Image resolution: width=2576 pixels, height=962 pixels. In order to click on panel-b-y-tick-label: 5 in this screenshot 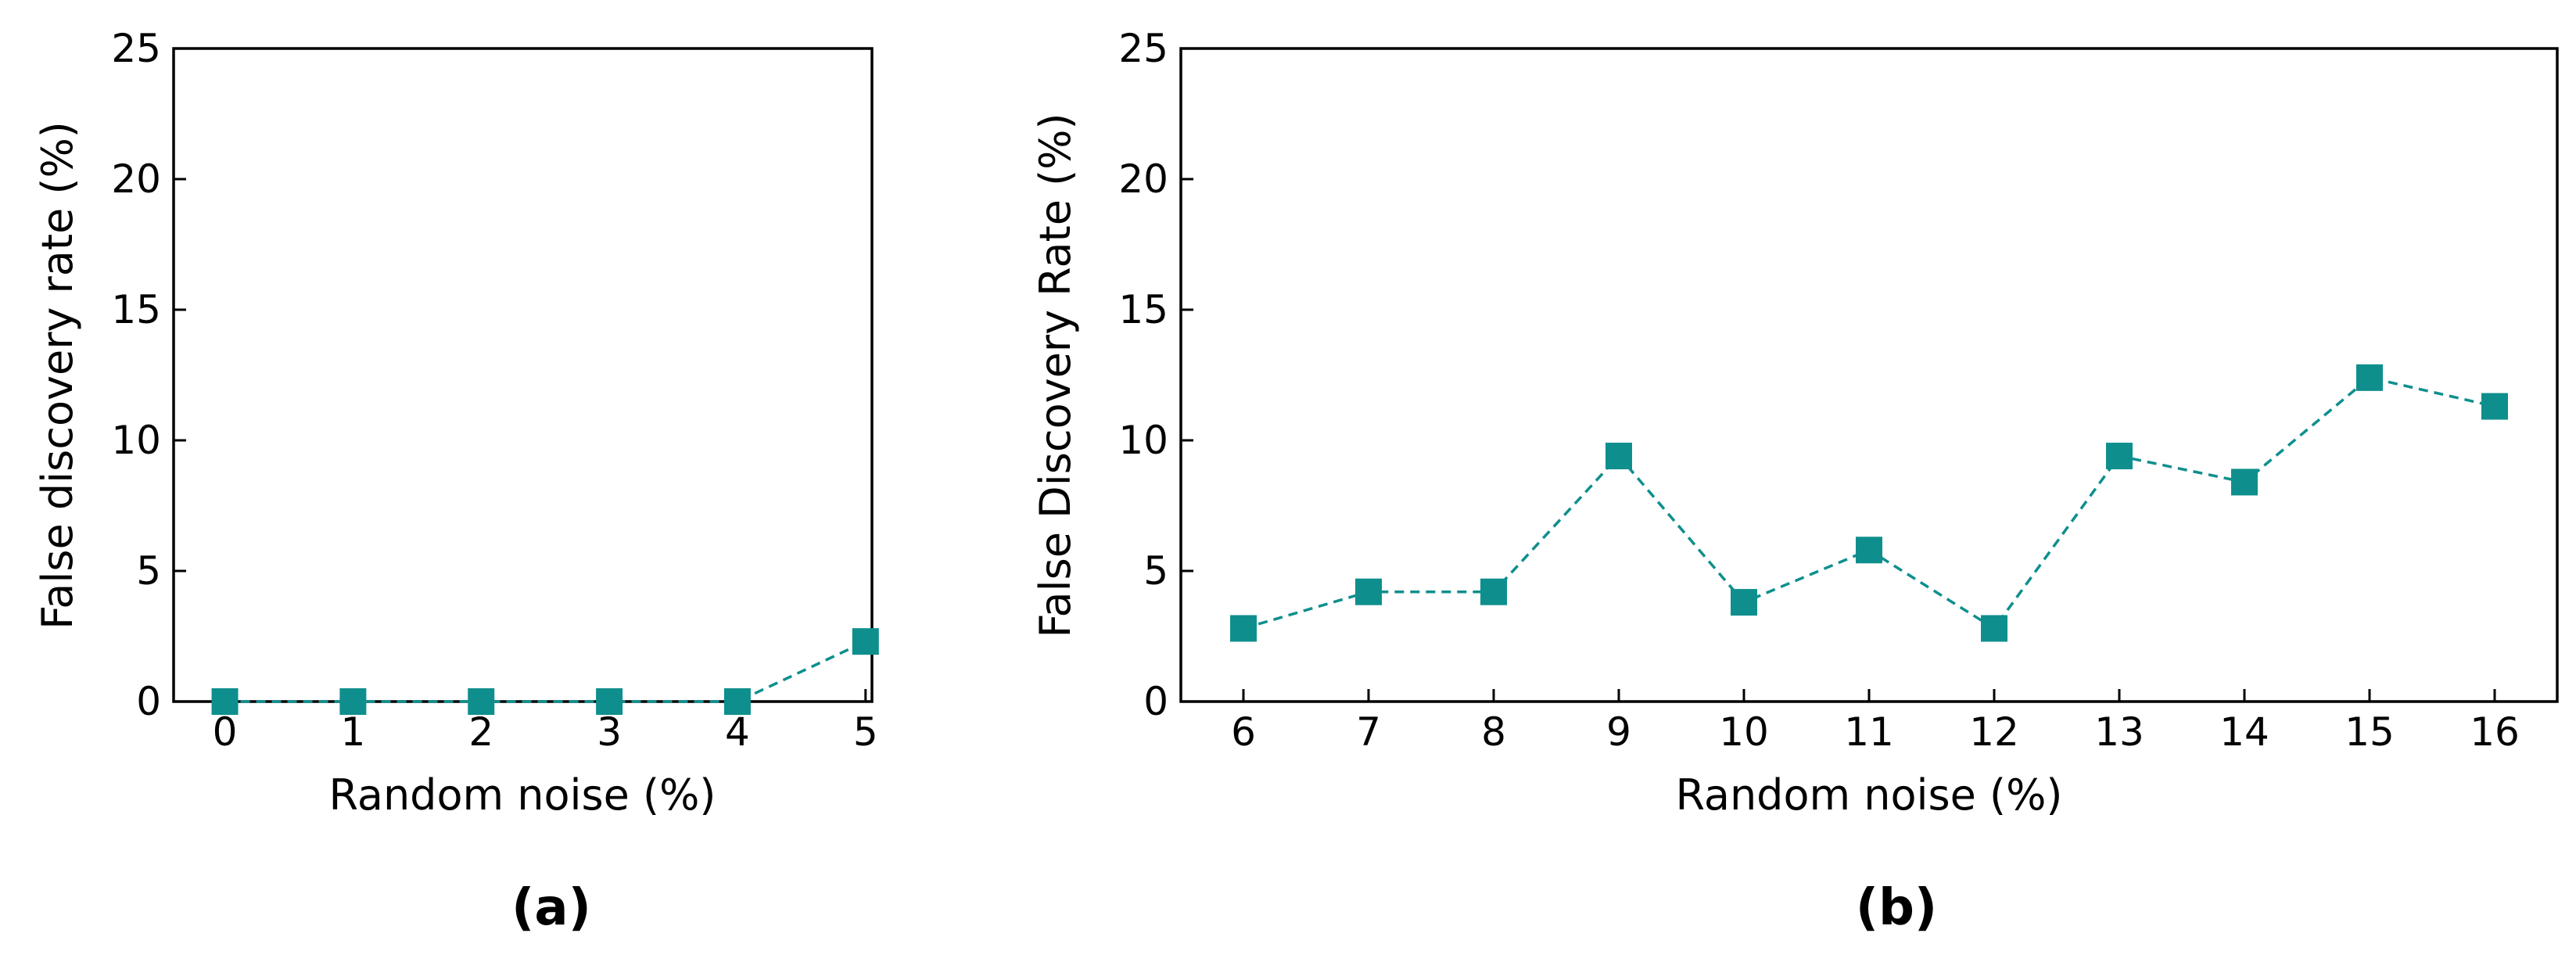, I will do `click(1155, 571)`.